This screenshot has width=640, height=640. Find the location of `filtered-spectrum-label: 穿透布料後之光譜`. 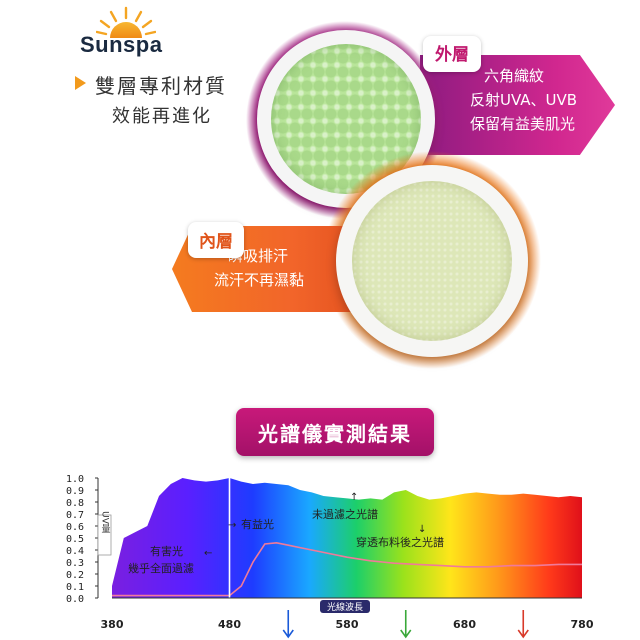

filtered-spectrum-label: 穿透布料後之光譜 is located at coordinates (400, 542).